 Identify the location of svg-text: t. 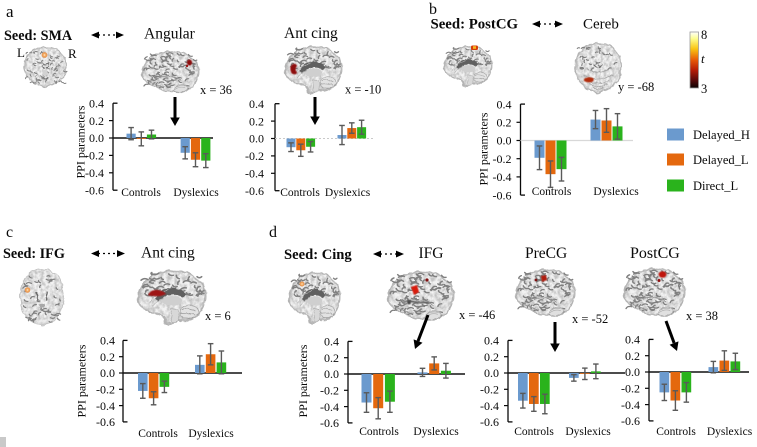
(703, 58).